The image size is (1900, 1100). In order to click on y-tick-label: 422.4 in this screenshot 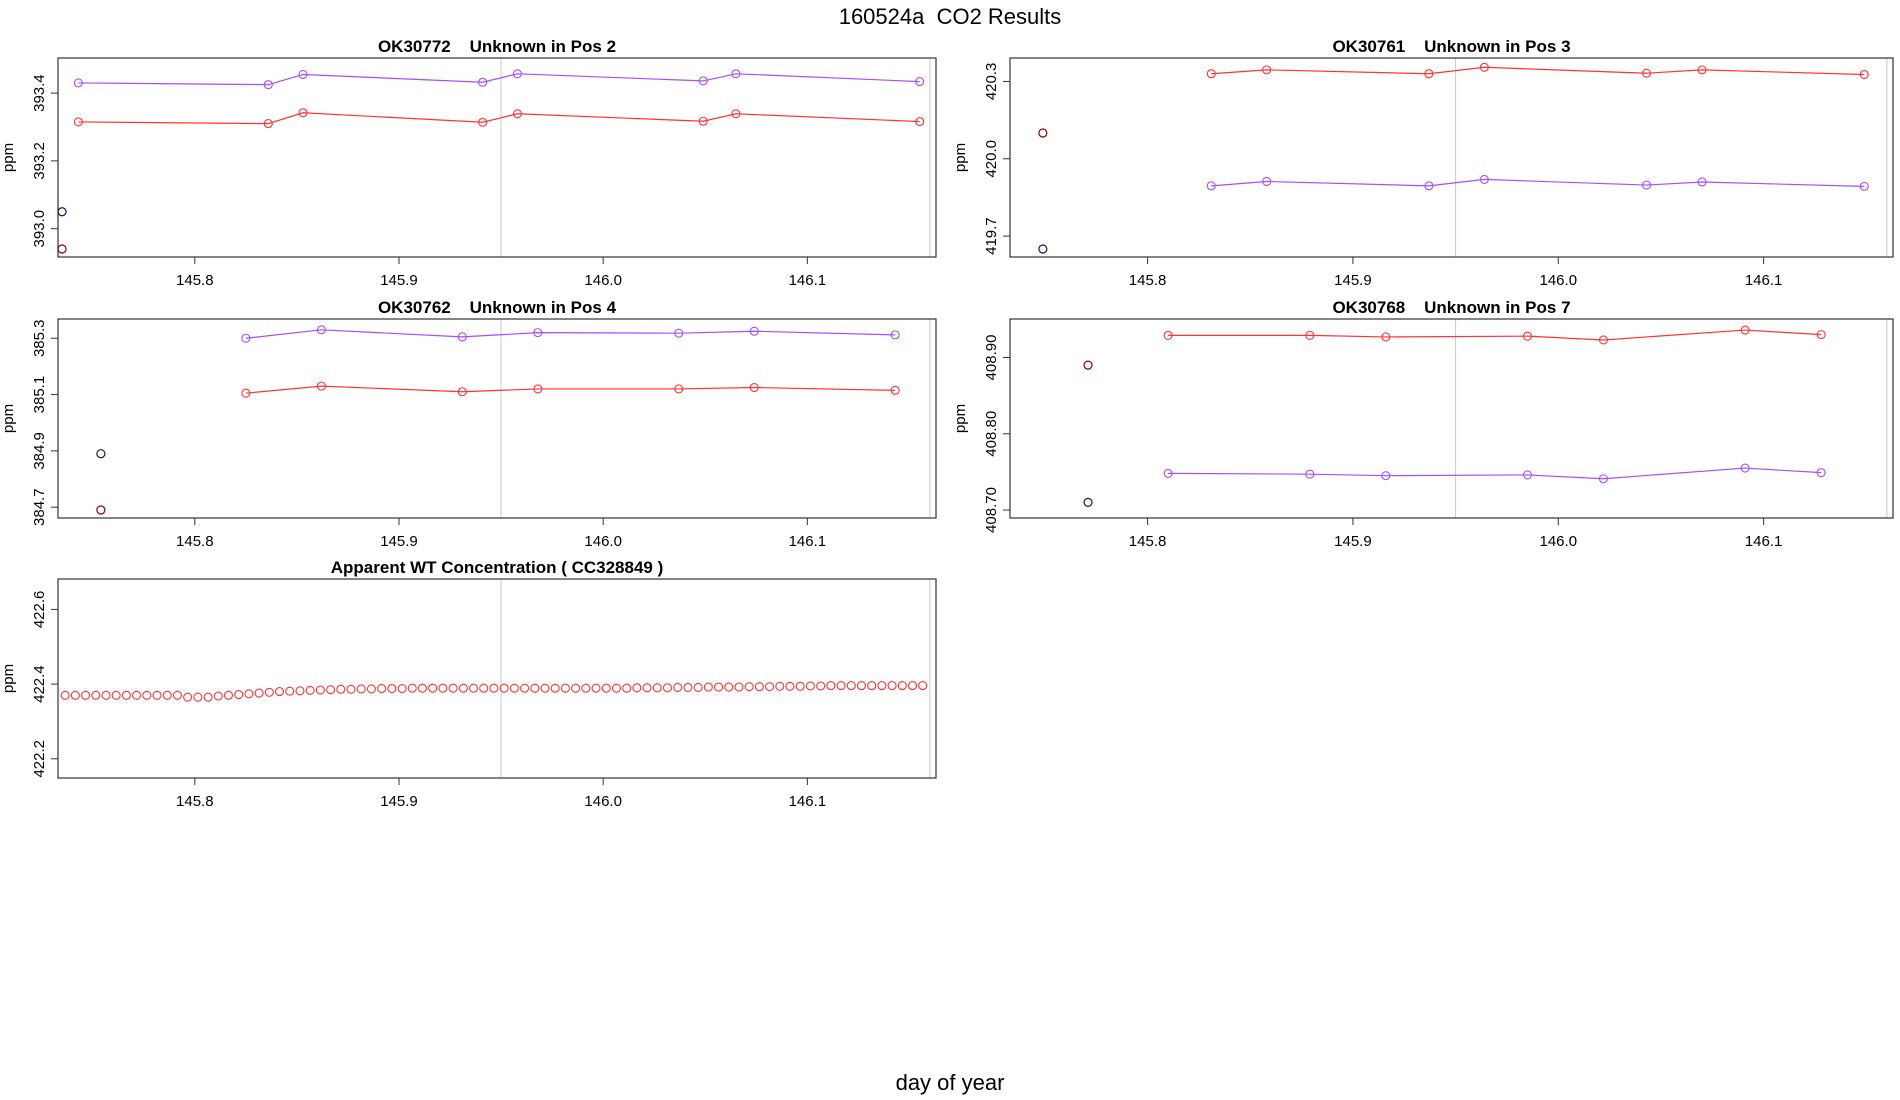, I will do `click(39, 684)`.